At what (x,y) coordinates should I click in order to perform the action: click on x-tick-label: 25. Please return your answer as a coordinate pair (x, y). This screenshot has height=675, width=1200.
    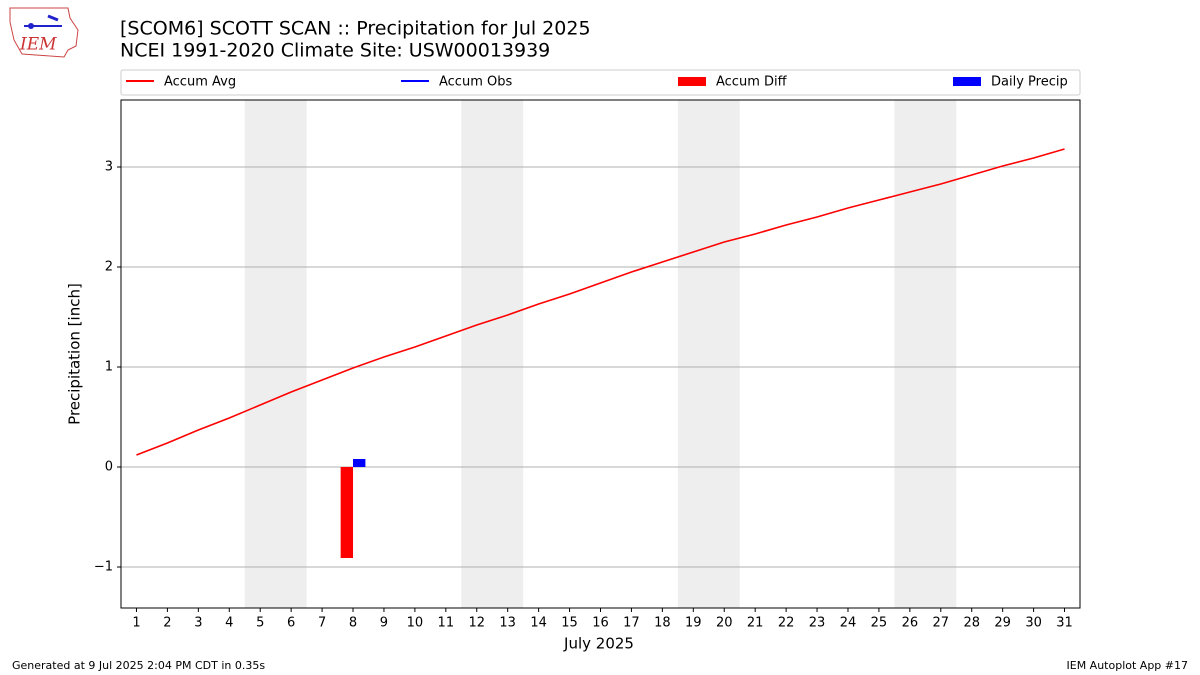
    Looking at the image, I should click on (879, 623).